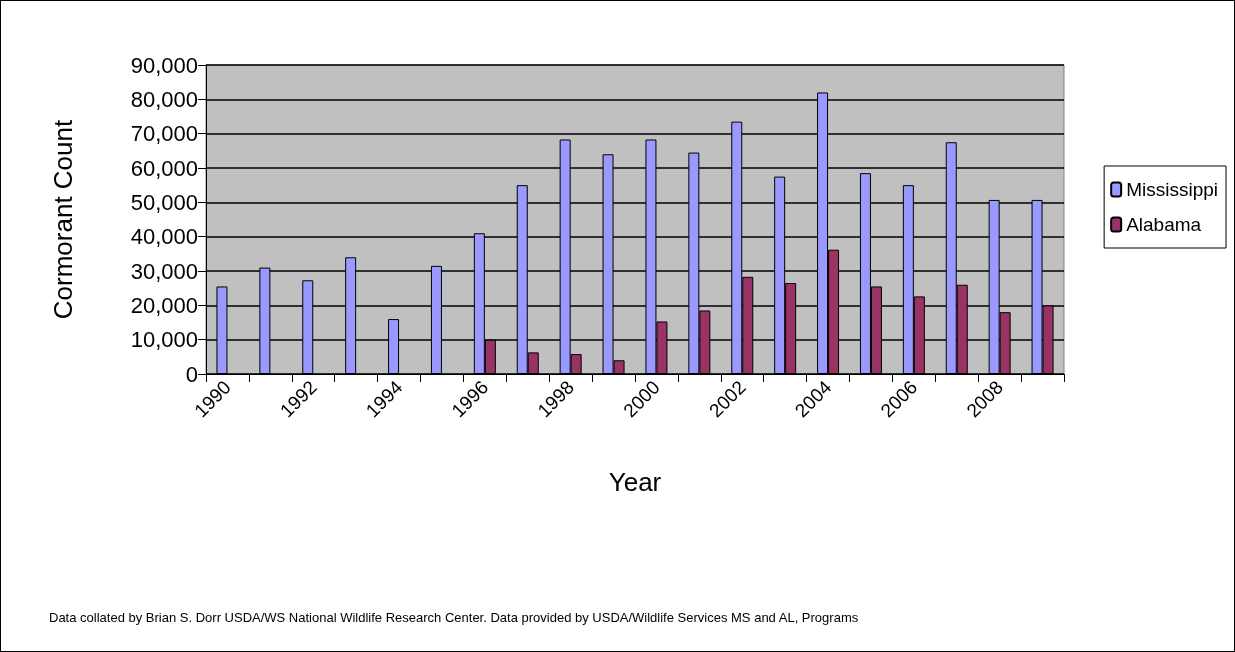 This screenshot has width=1235, height=652. I want to click on y-tick-label: 60,000, so click(164, 168).